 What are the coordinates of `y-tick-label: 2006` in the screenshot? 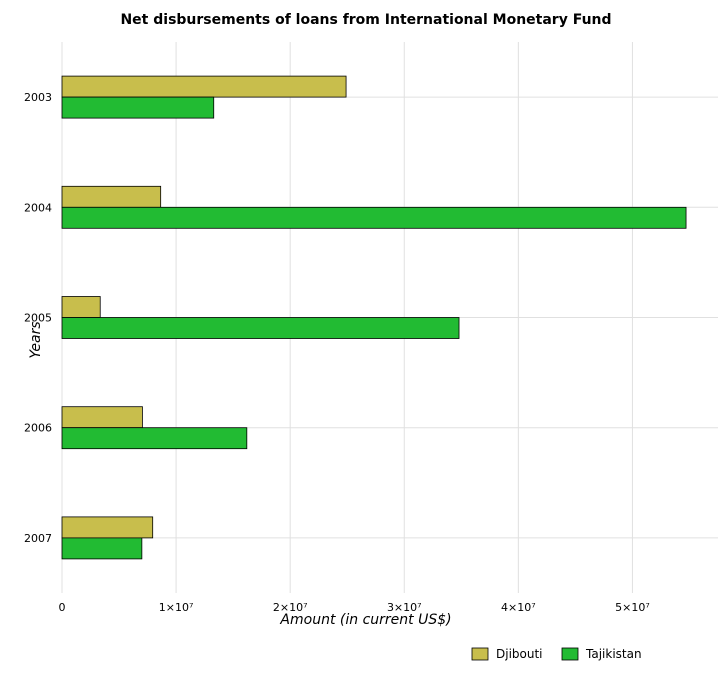 It's located at (38, 428).